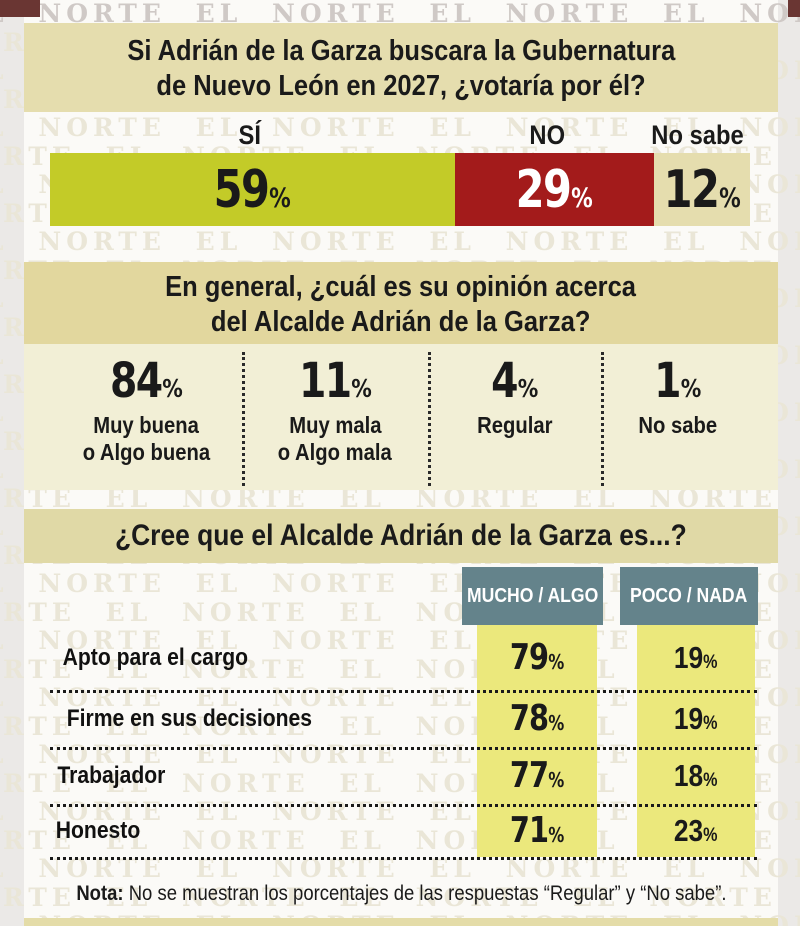 The image size is (800, 926). I want to click on opinion-value-2: 11%, so click(335, 381).